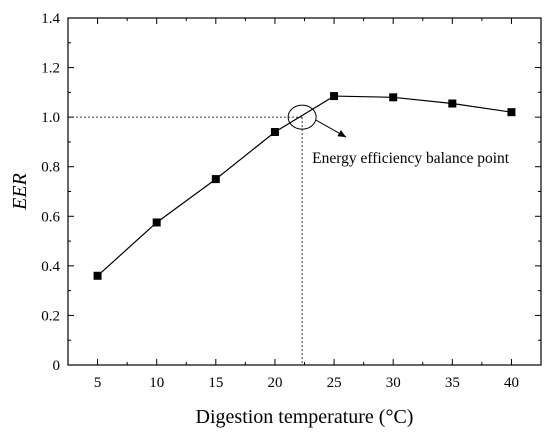  What do you see at coordinates (50, 69) in the screenshot?
I see `y-tick-label: 1.2` at bounding box center [50, 69].